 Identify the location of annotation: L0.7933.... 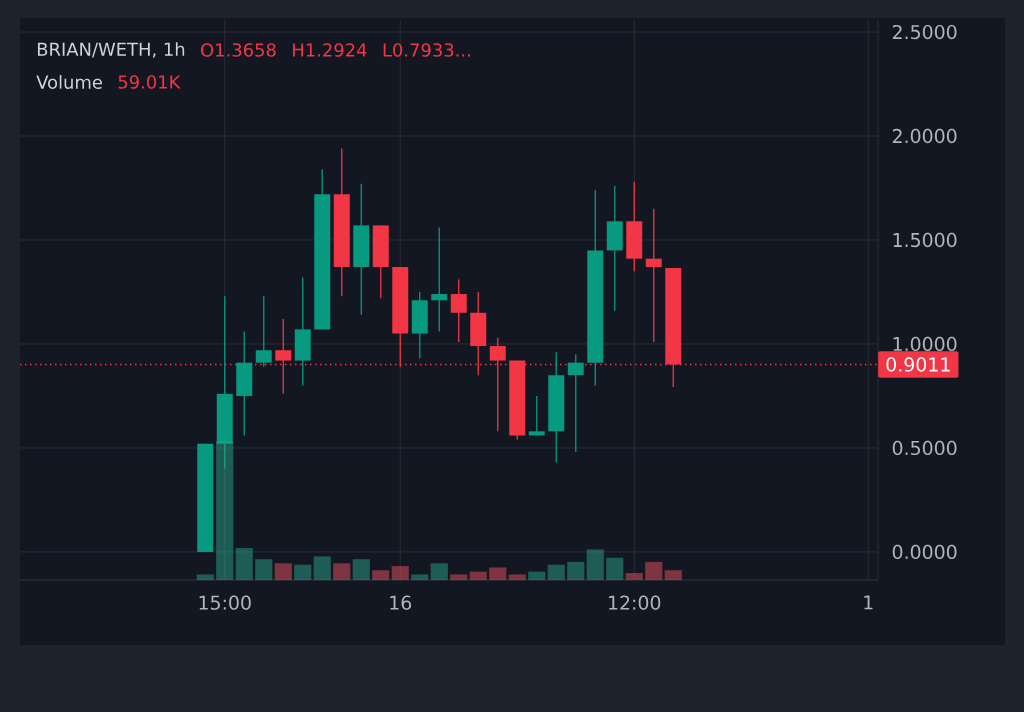
(426, 50).